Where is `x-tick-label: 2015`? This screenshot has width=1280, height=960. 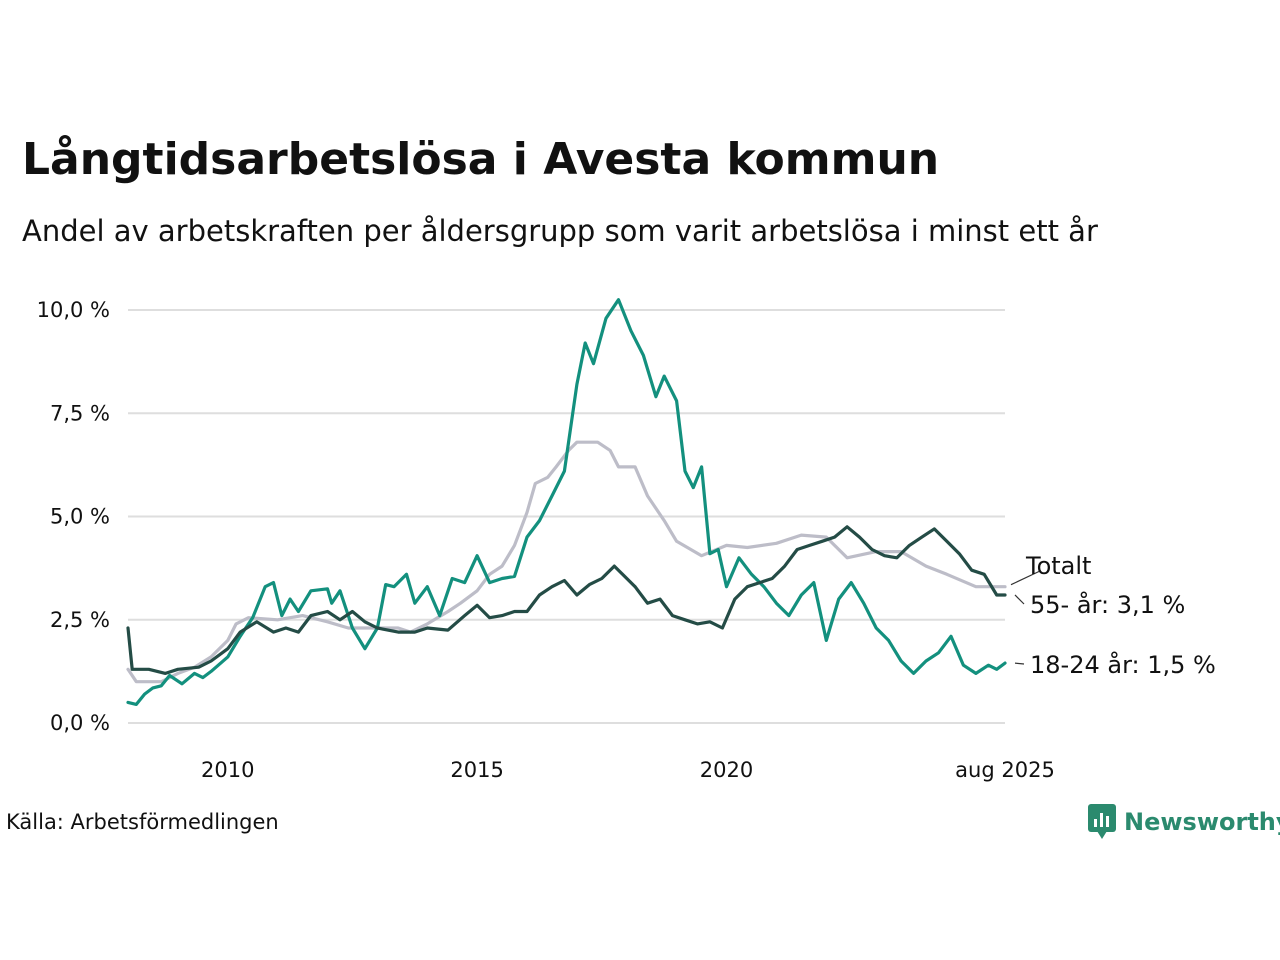 x-tick-label: 2015 is located at coordinates (476, 770).